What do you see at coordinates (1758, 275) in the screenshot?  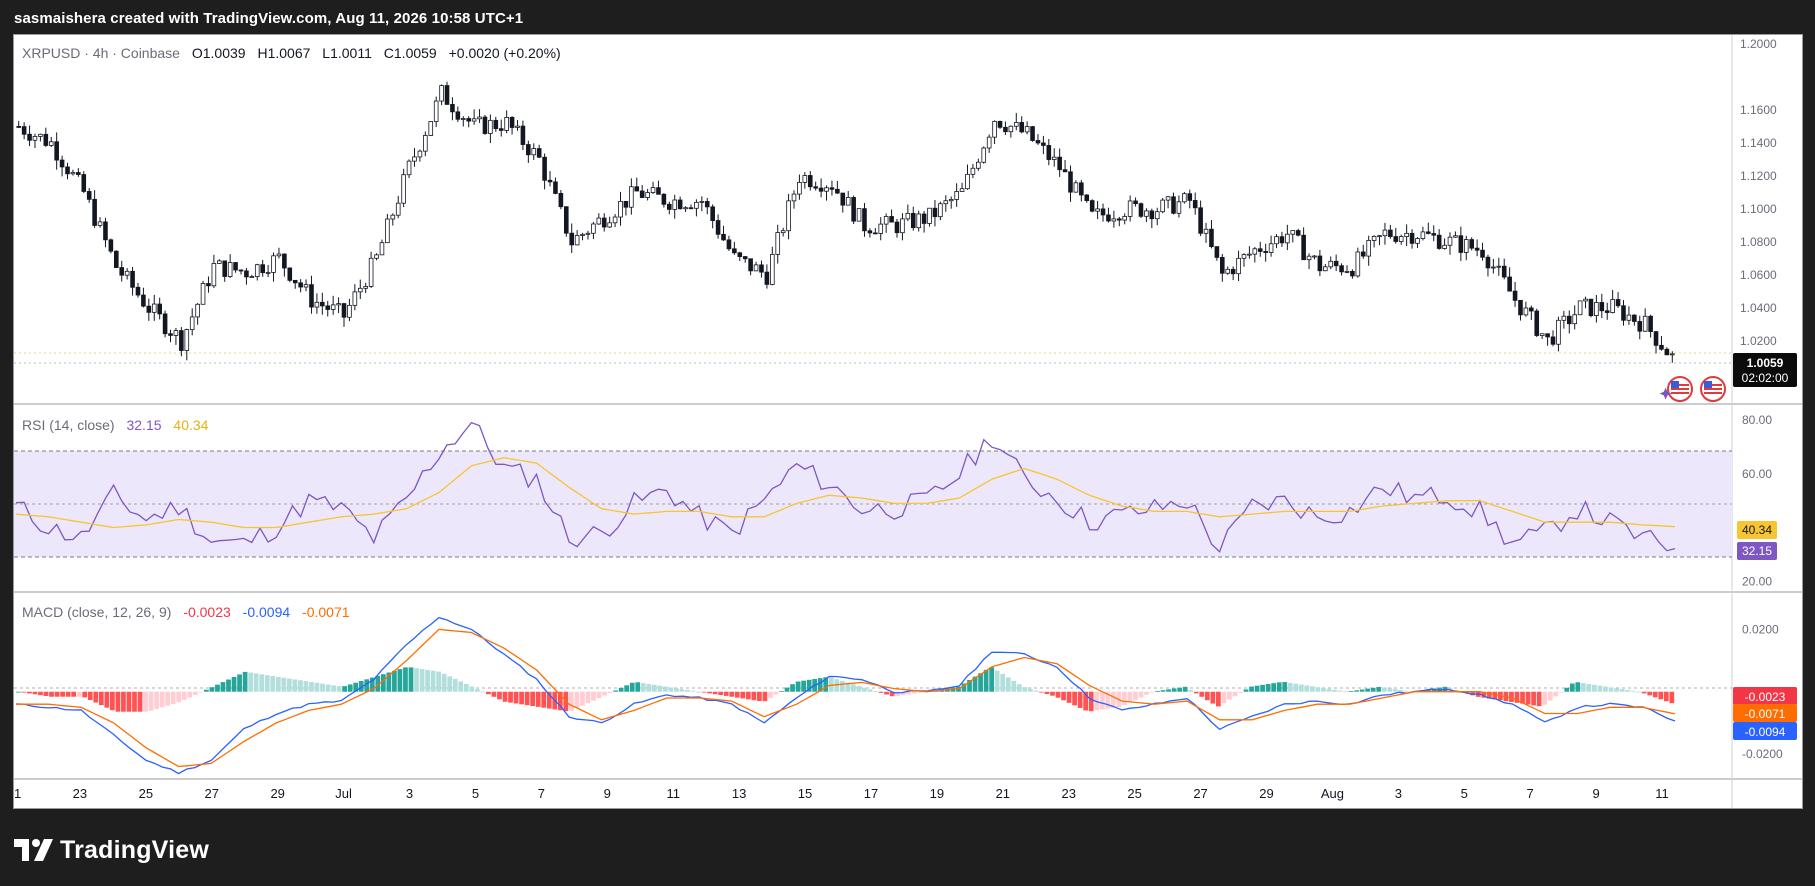 I see `price-tick-label: 1.0600` at bounding box center [1758, 275].